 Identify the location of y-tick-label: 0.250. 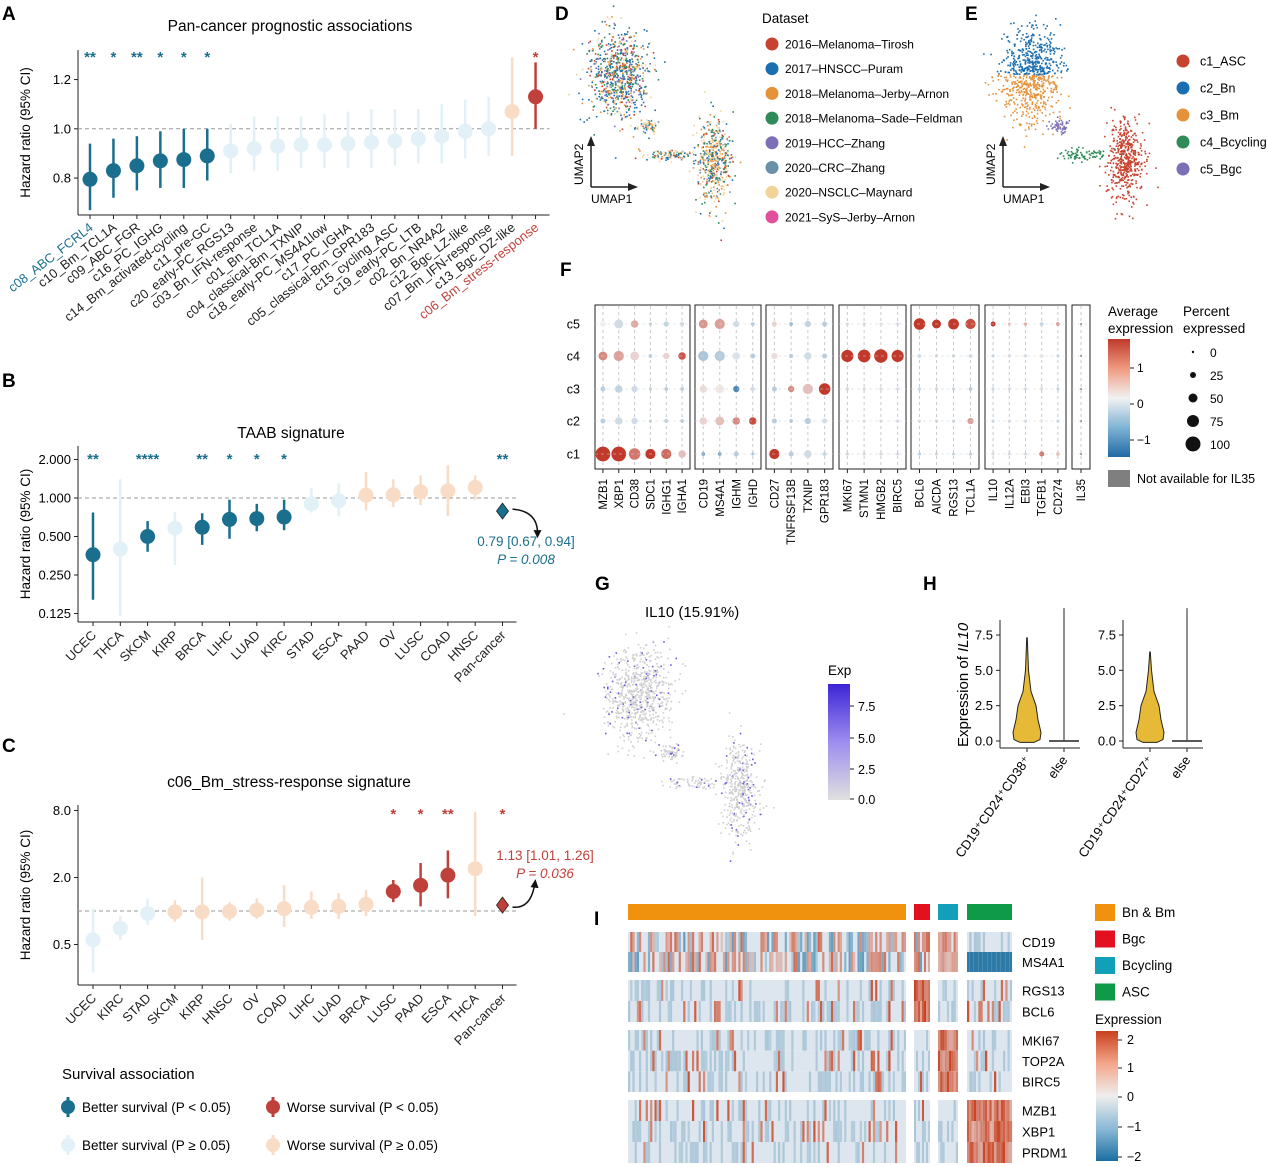
(54, 575).